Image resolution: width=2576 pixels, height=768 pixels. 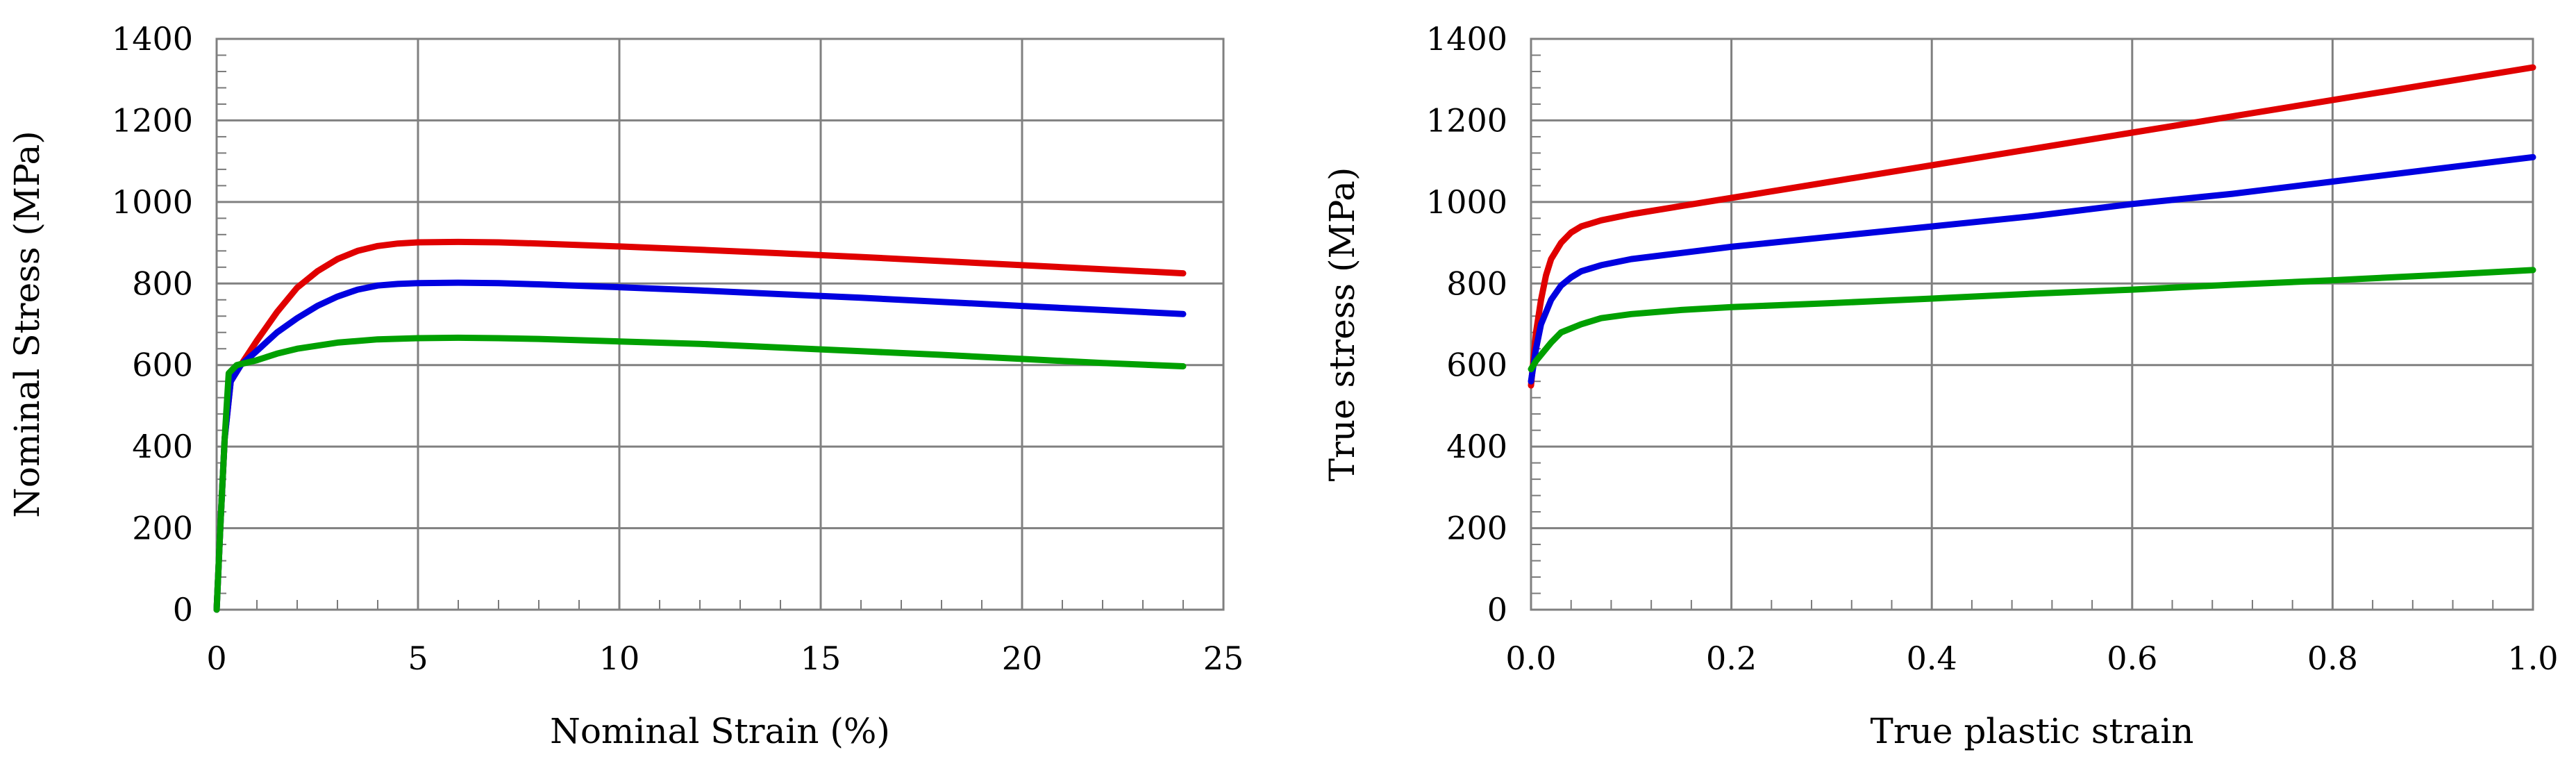 I want to click on y-axis-title: True stress (MPa), so click(x=1342, y=325).